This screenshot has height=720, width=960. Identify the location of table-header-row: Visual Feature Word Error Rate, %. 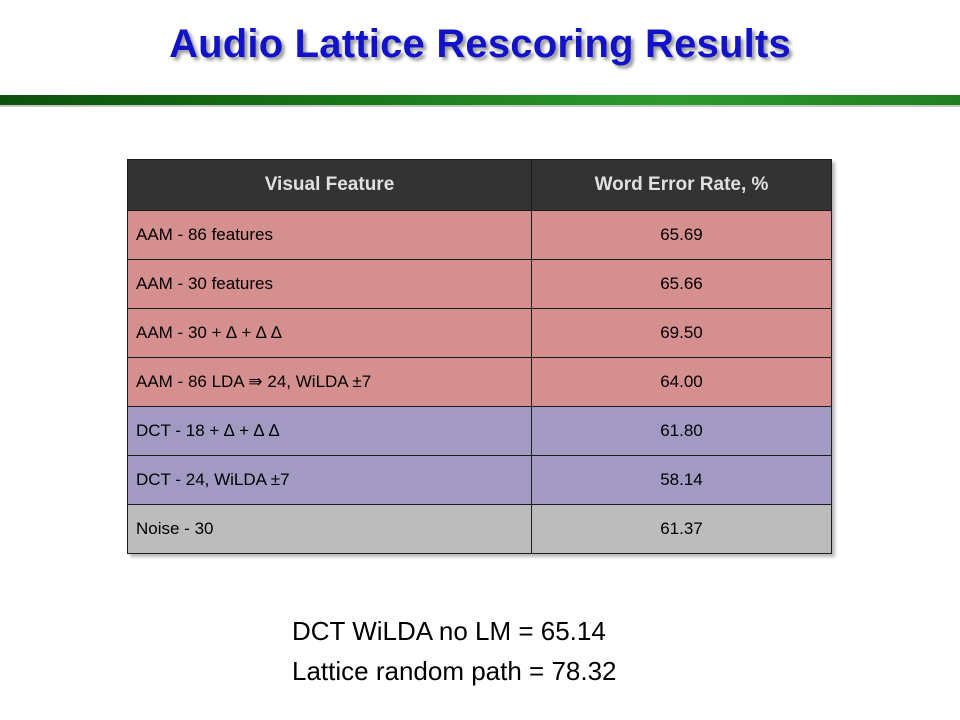
(479, 185).